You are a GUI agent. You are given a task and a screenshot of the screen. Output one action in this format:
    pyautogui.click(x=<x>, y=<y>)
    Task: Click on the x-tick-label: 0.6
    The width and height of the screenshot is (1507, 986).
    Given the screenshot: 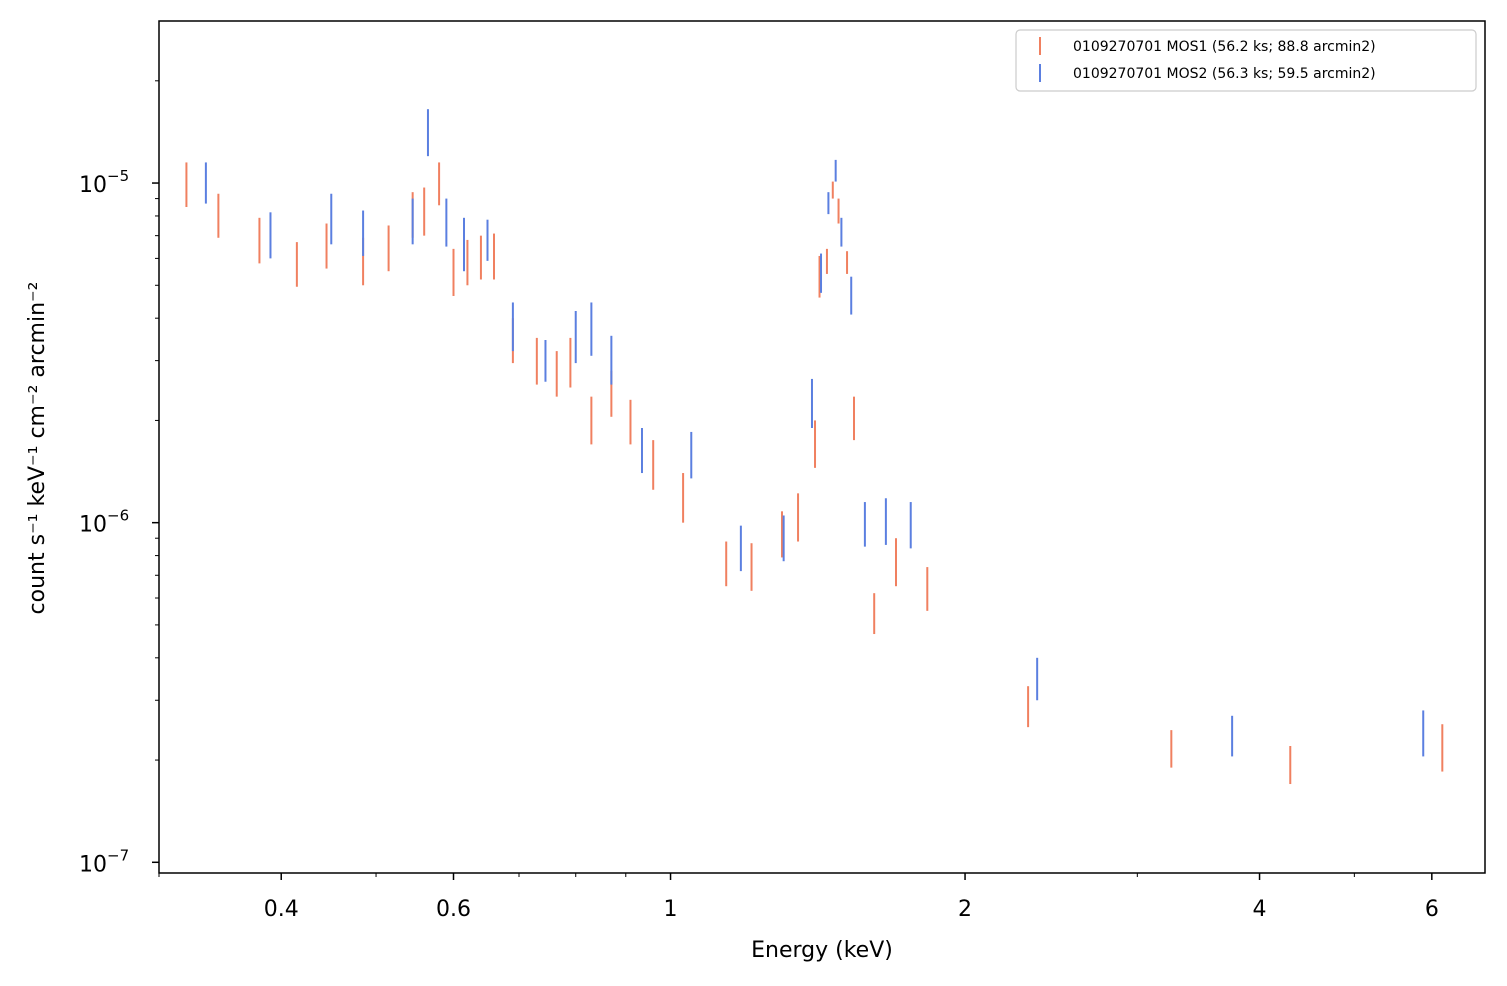 What is the action you would take?
    pyautogui.click(x=453, y=909)
    